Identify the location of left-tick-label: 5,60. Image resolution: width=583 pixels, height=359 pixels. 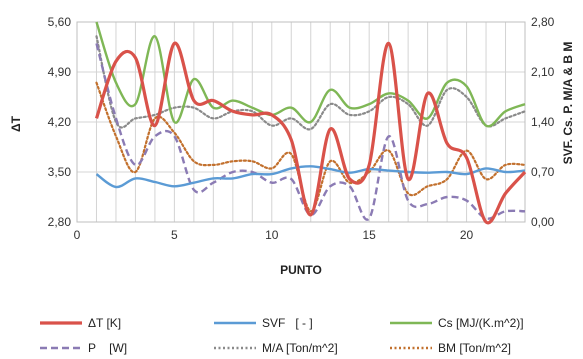
(60, 22).